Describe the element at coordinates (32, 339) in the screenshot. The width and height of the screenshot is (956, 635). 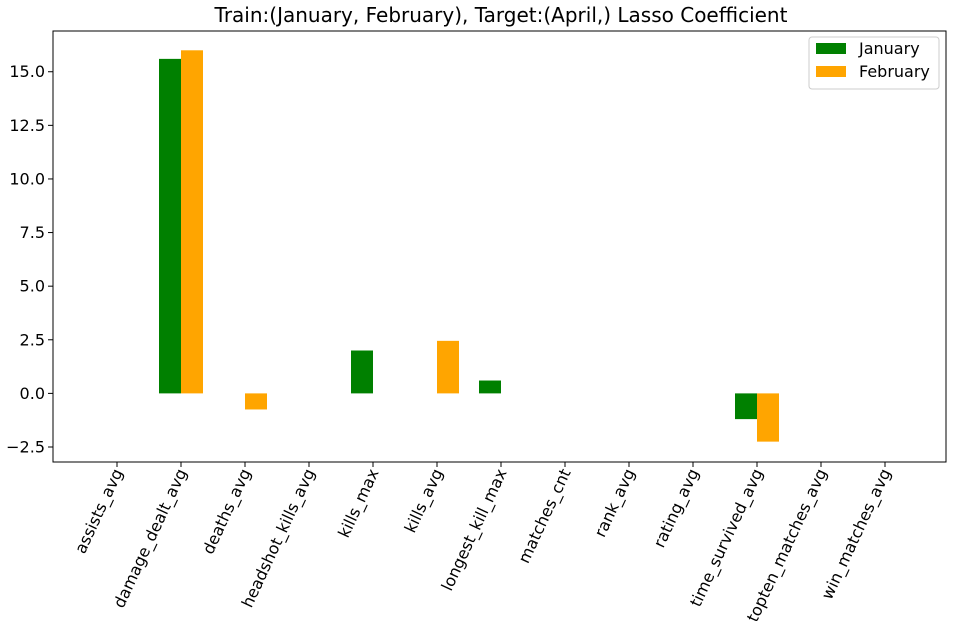
I see `y-tick-label: 2.5` at that location.